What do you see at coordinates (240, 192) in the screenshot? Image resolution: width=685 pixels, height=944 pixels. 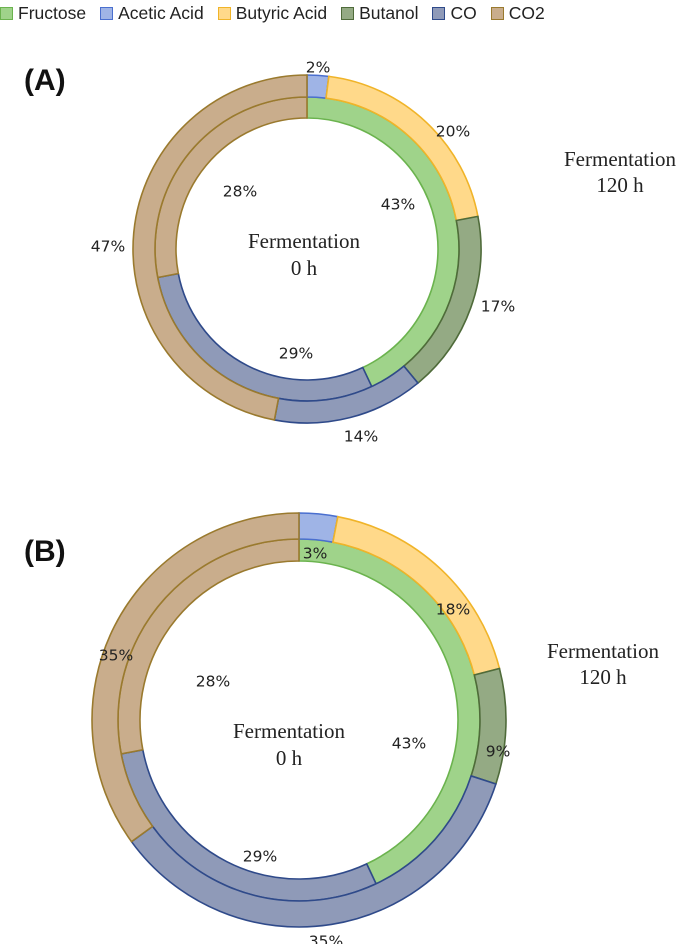 I see `donut-a-inner-label-co2: 28%` at bounding box center [240, 192].